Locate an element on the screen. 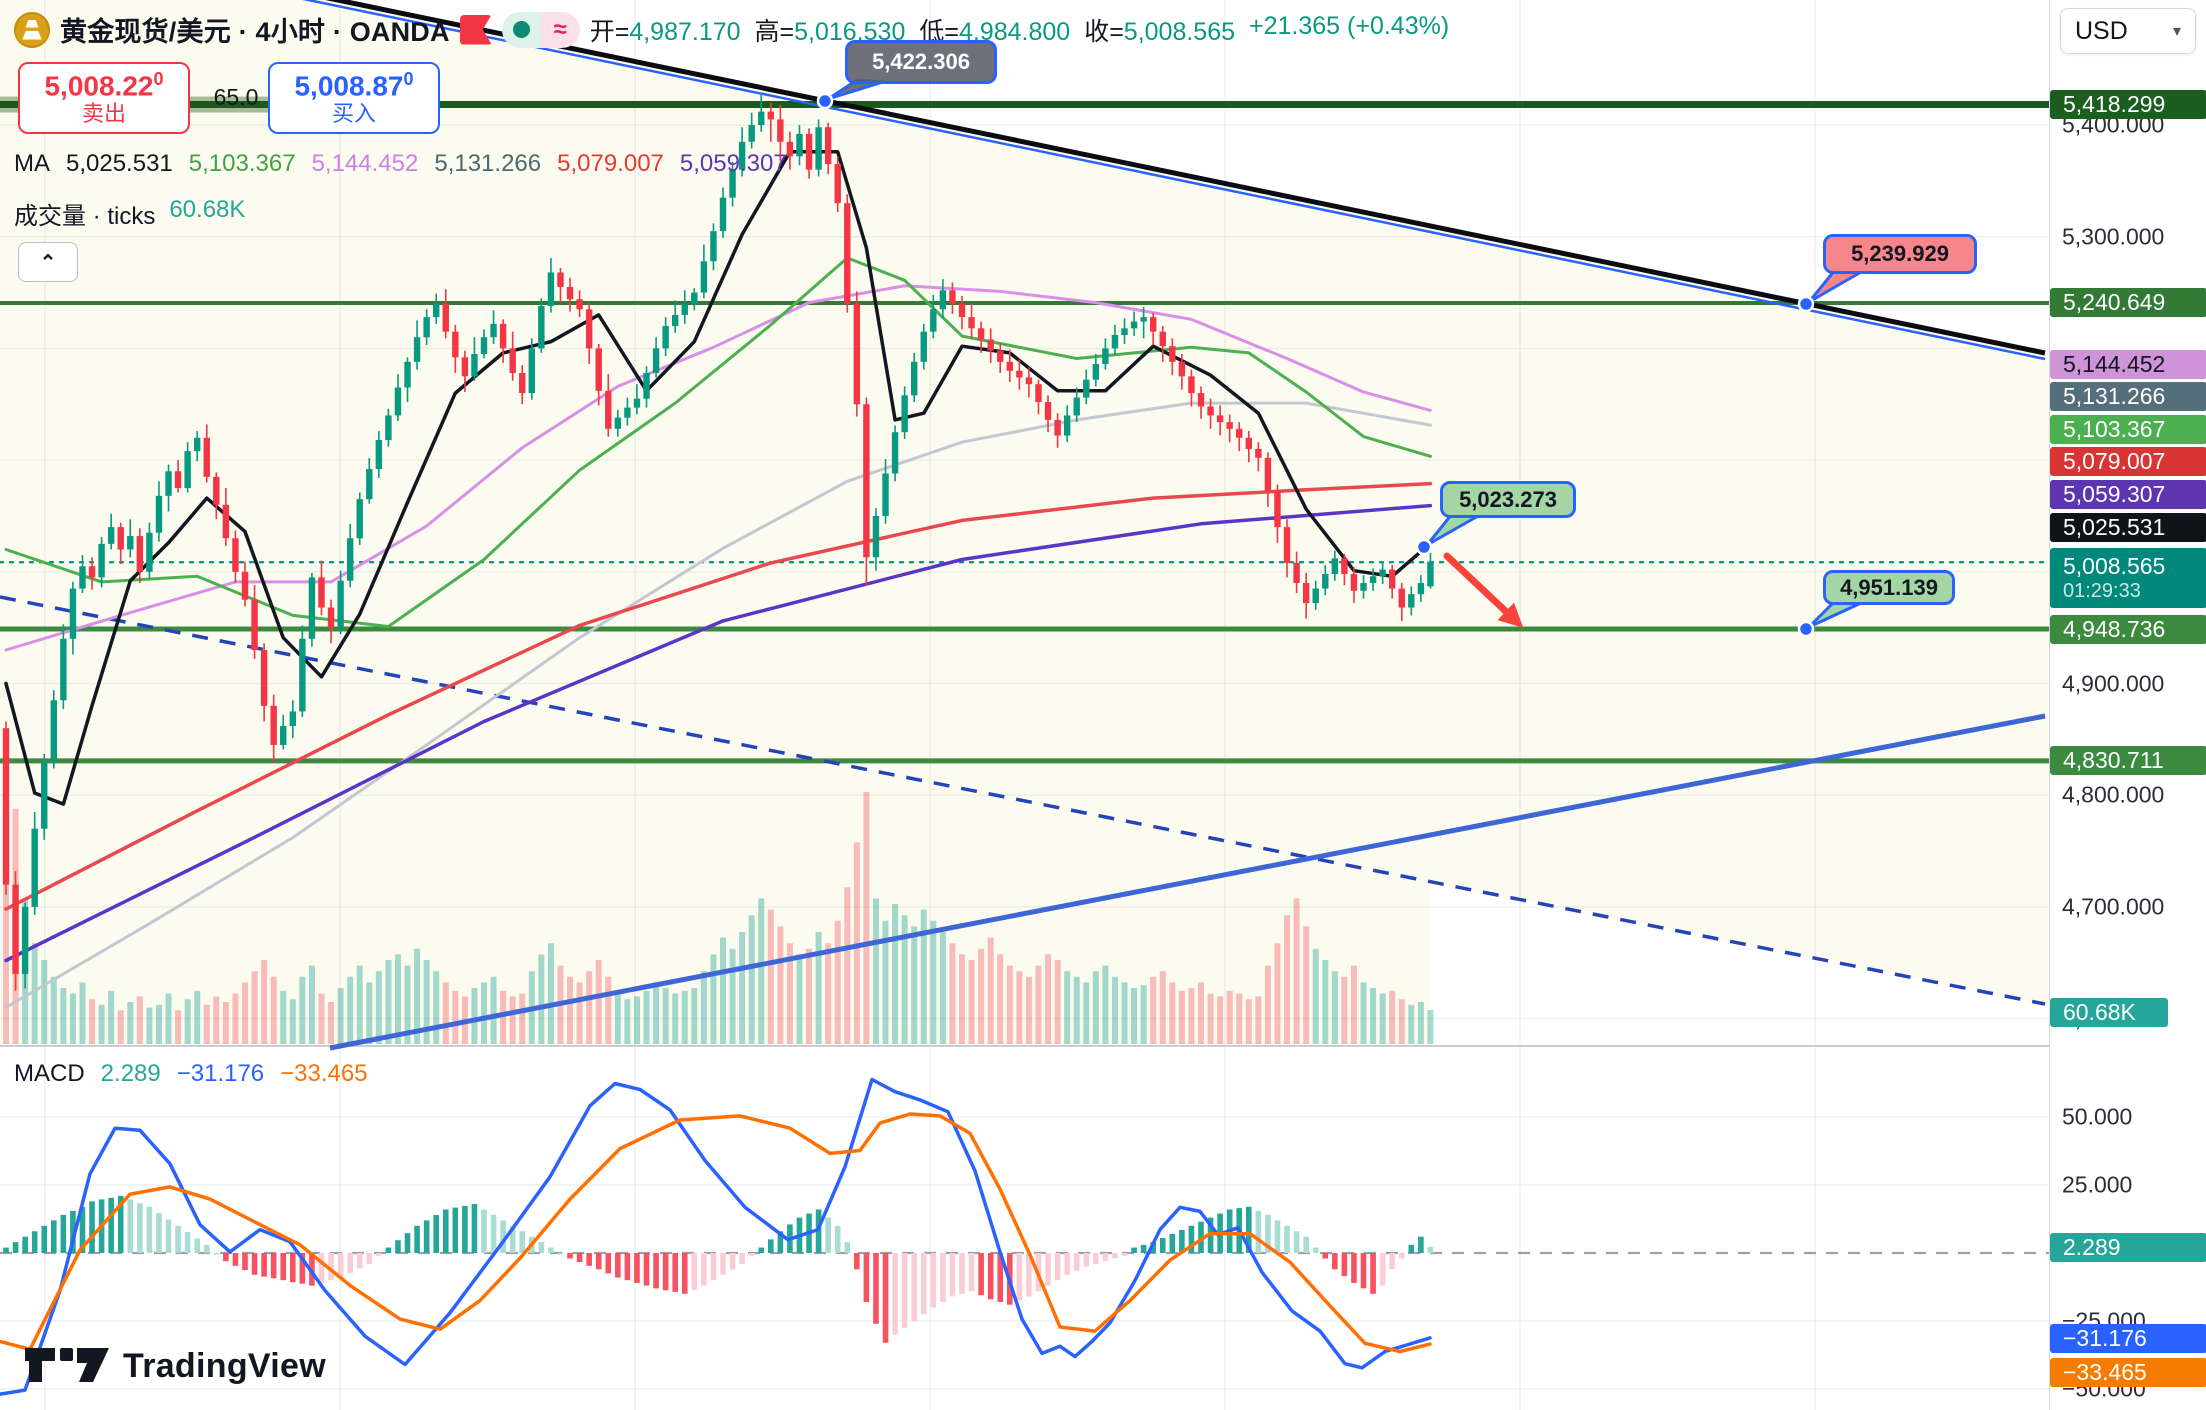 The image size is (2206, 1410). price-axis-label: 5,079.007 is located at coordinates (2128, 461).